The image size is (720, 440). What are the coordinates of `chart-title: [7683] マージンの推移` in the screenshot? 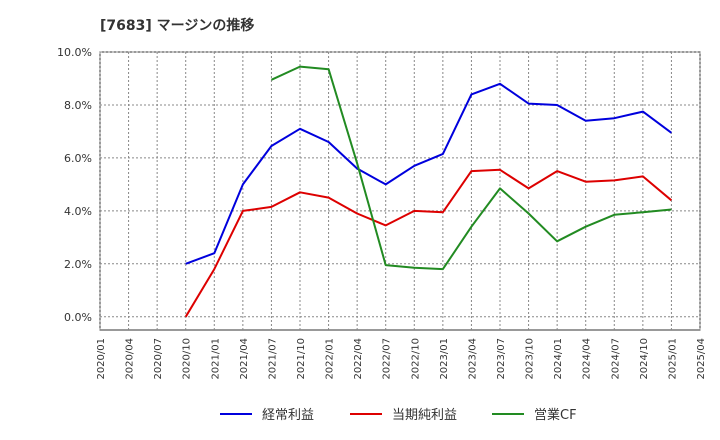 It's located at (177, 25).